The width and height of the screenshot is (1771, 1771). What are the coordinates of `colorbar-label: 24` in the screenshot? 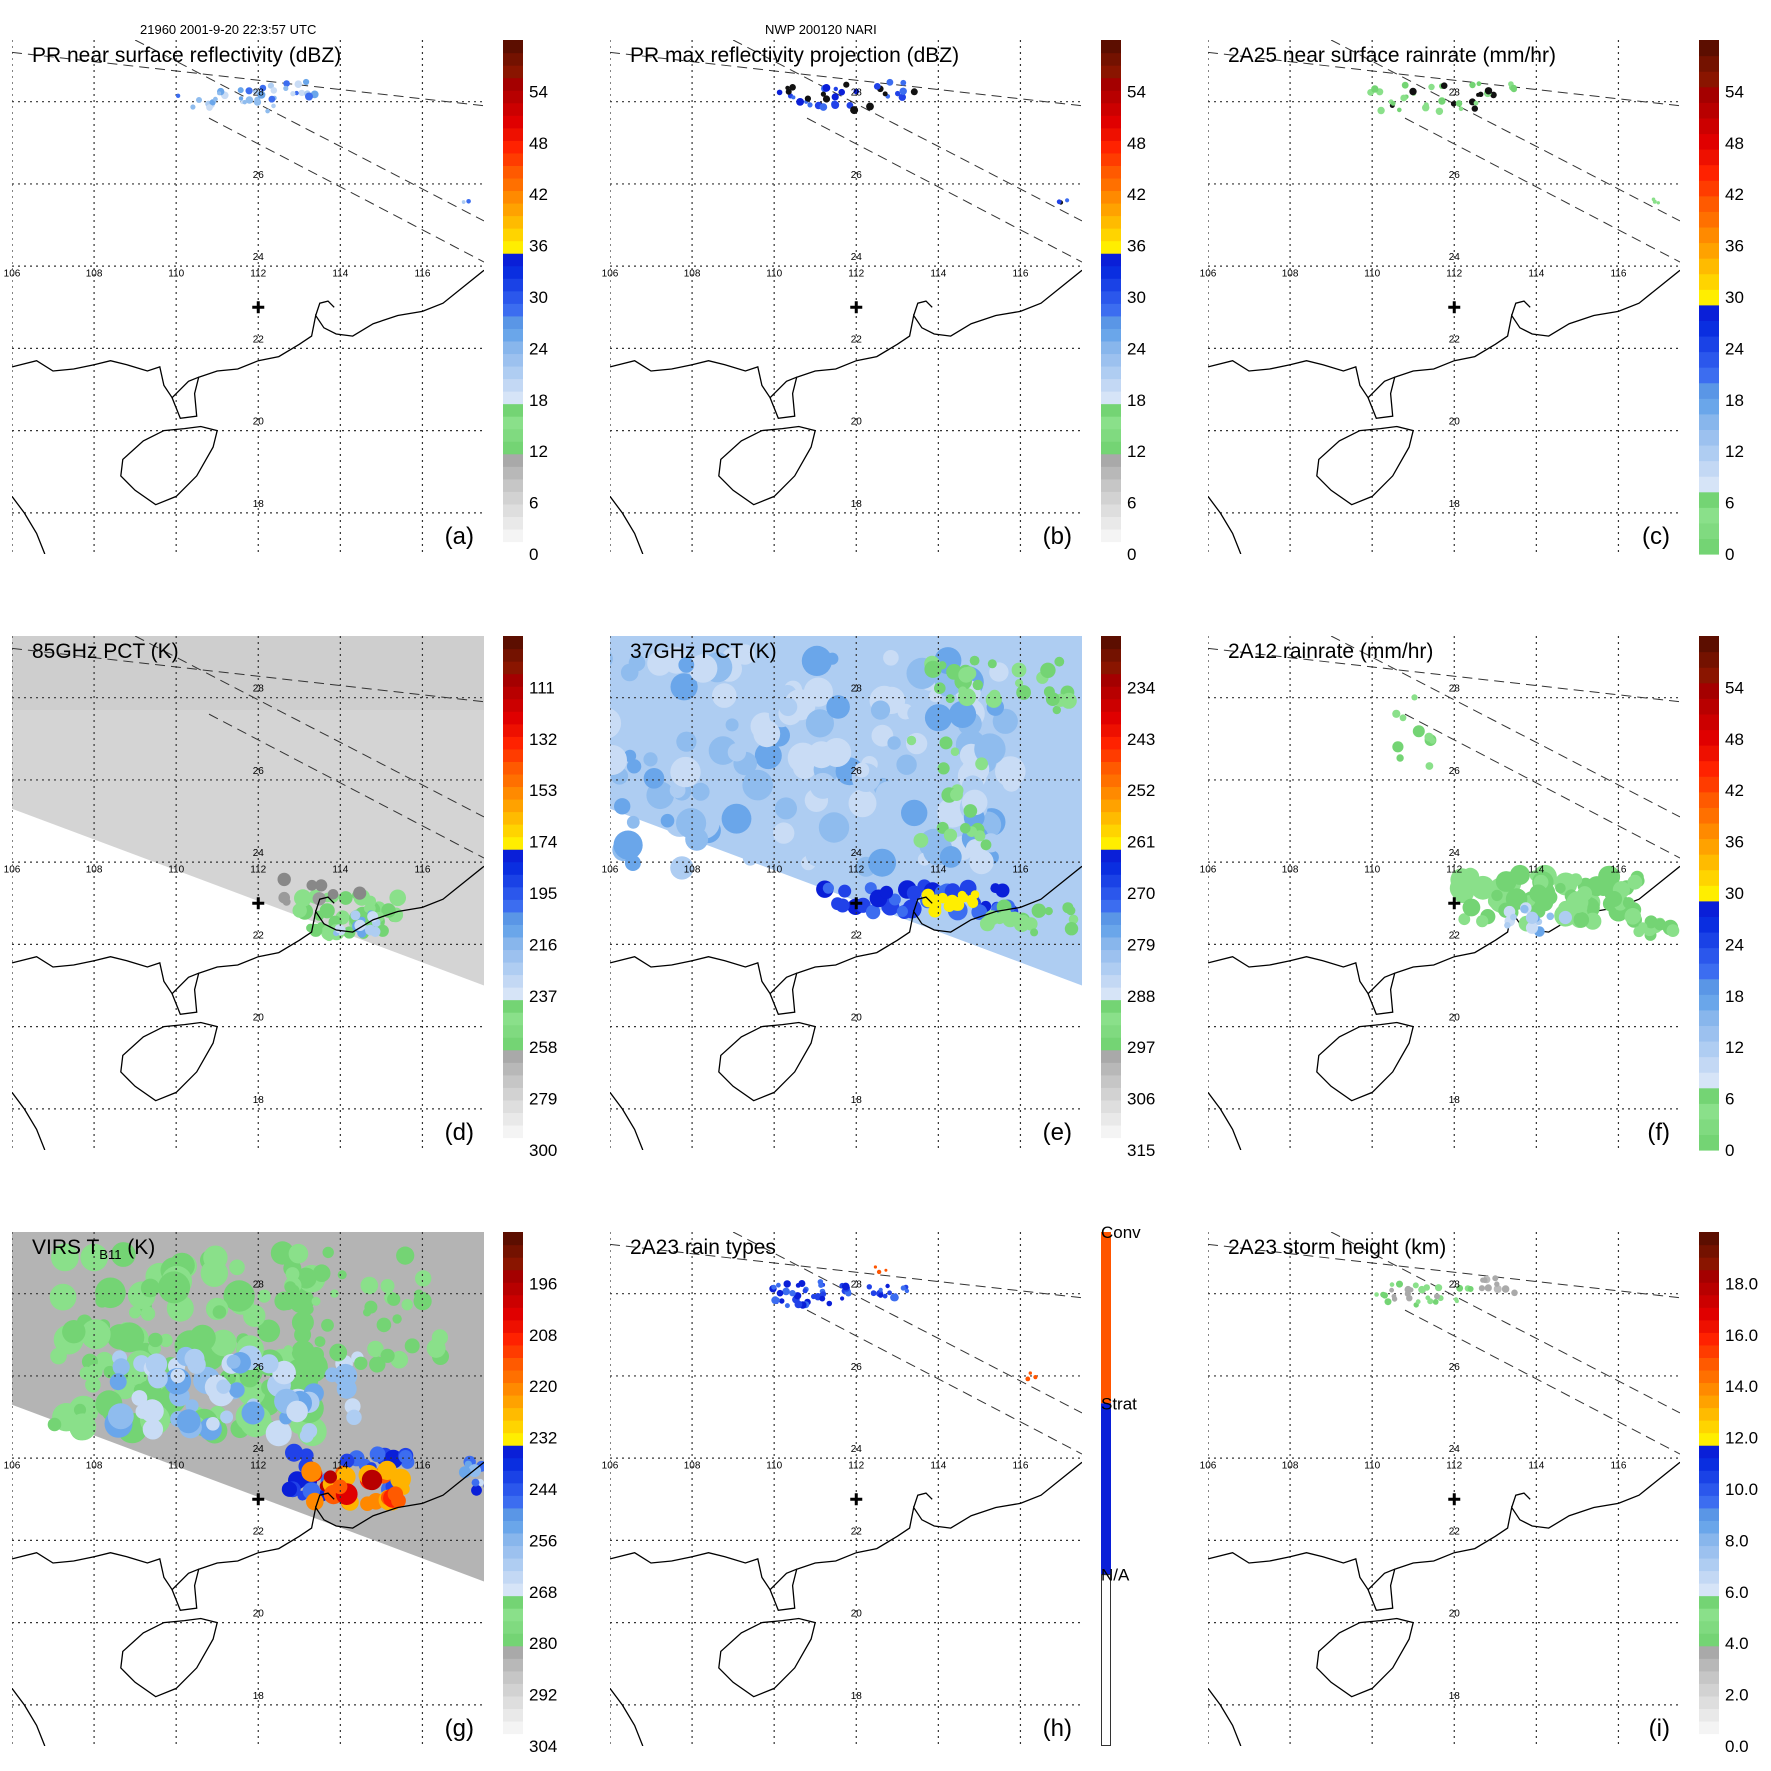 It's located at (1136, 348).